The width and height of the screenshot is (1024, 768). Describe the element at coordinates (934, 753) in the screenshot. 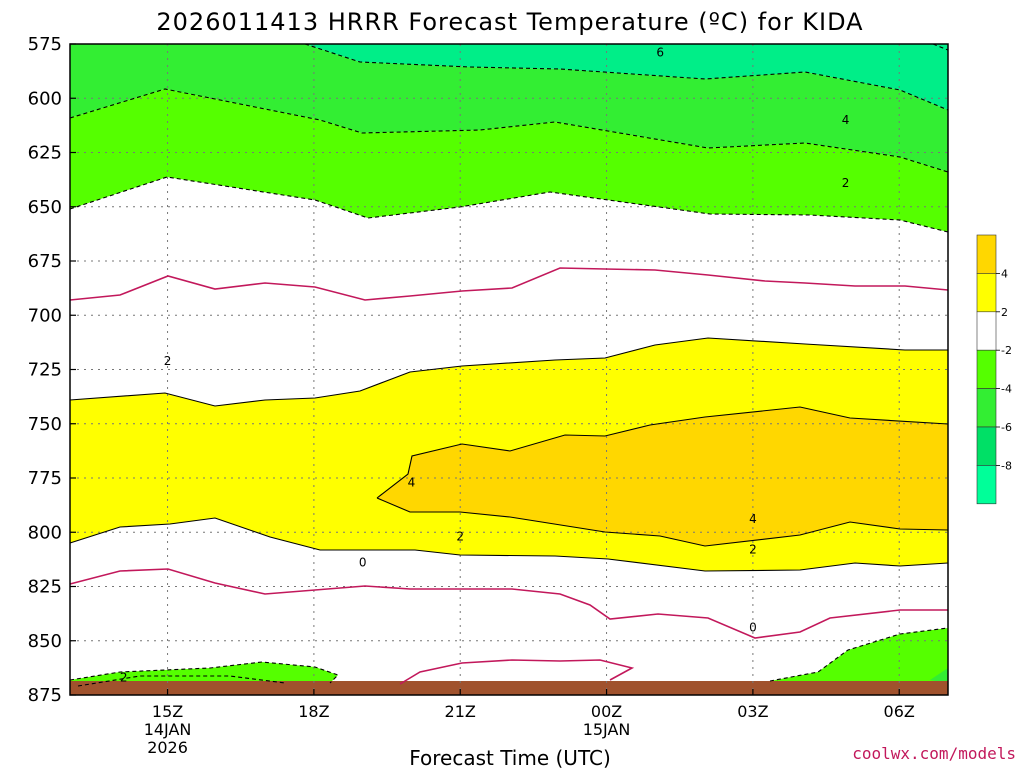

I see `credit-text: coolwx.com/models` at that location.